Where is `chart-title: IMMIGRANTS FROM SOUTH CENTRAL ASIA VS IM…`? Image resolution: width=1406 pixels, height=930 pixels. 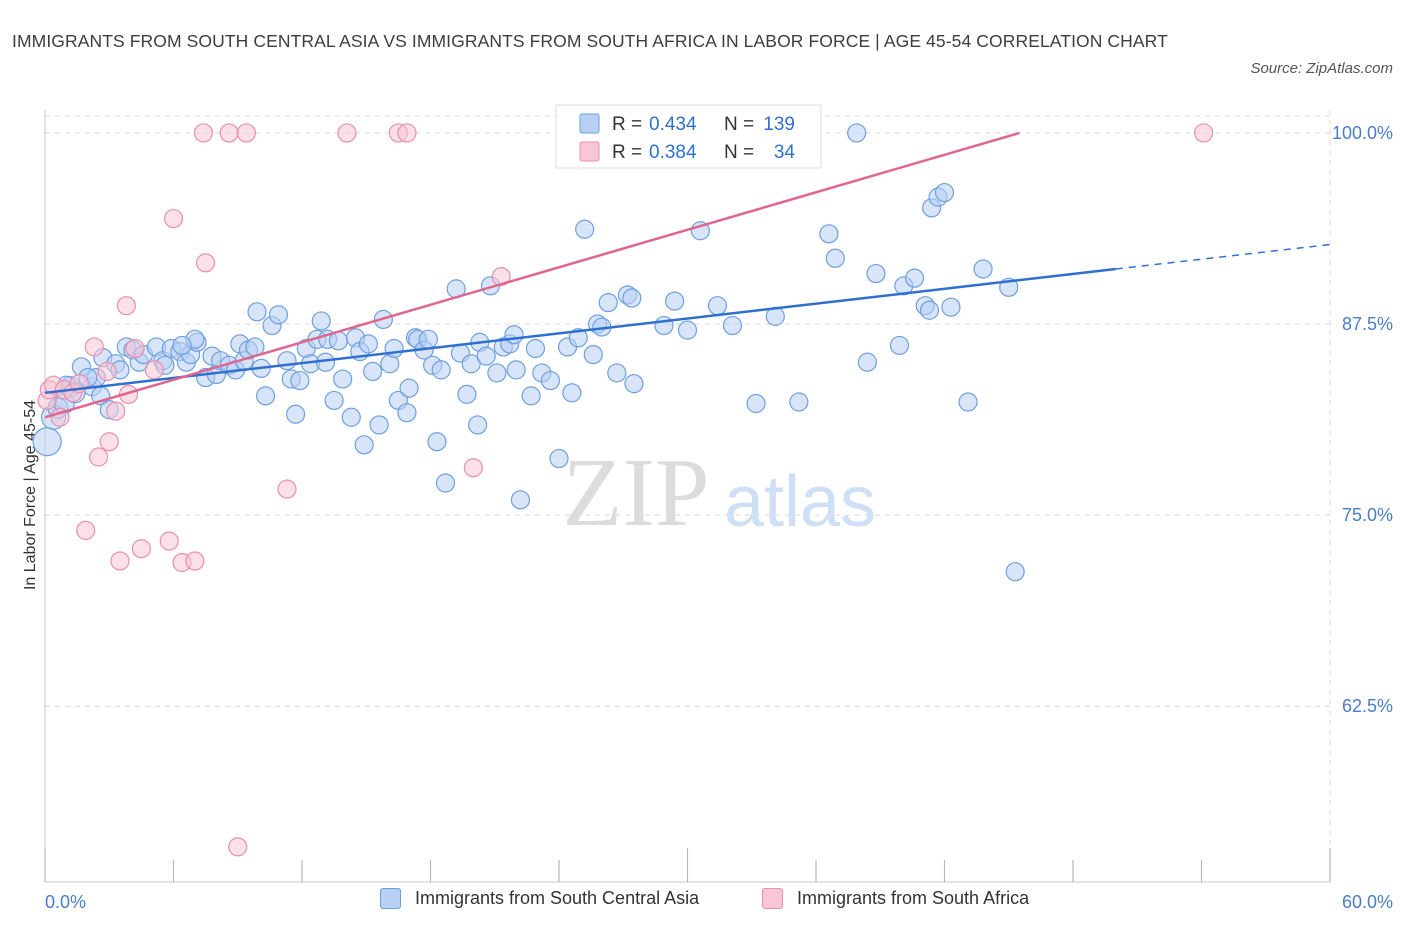 chart-title: IMMIGRANTS FROM SOUTH CENTRAL ASIA VS IM… is located at coordinates (590, 41).